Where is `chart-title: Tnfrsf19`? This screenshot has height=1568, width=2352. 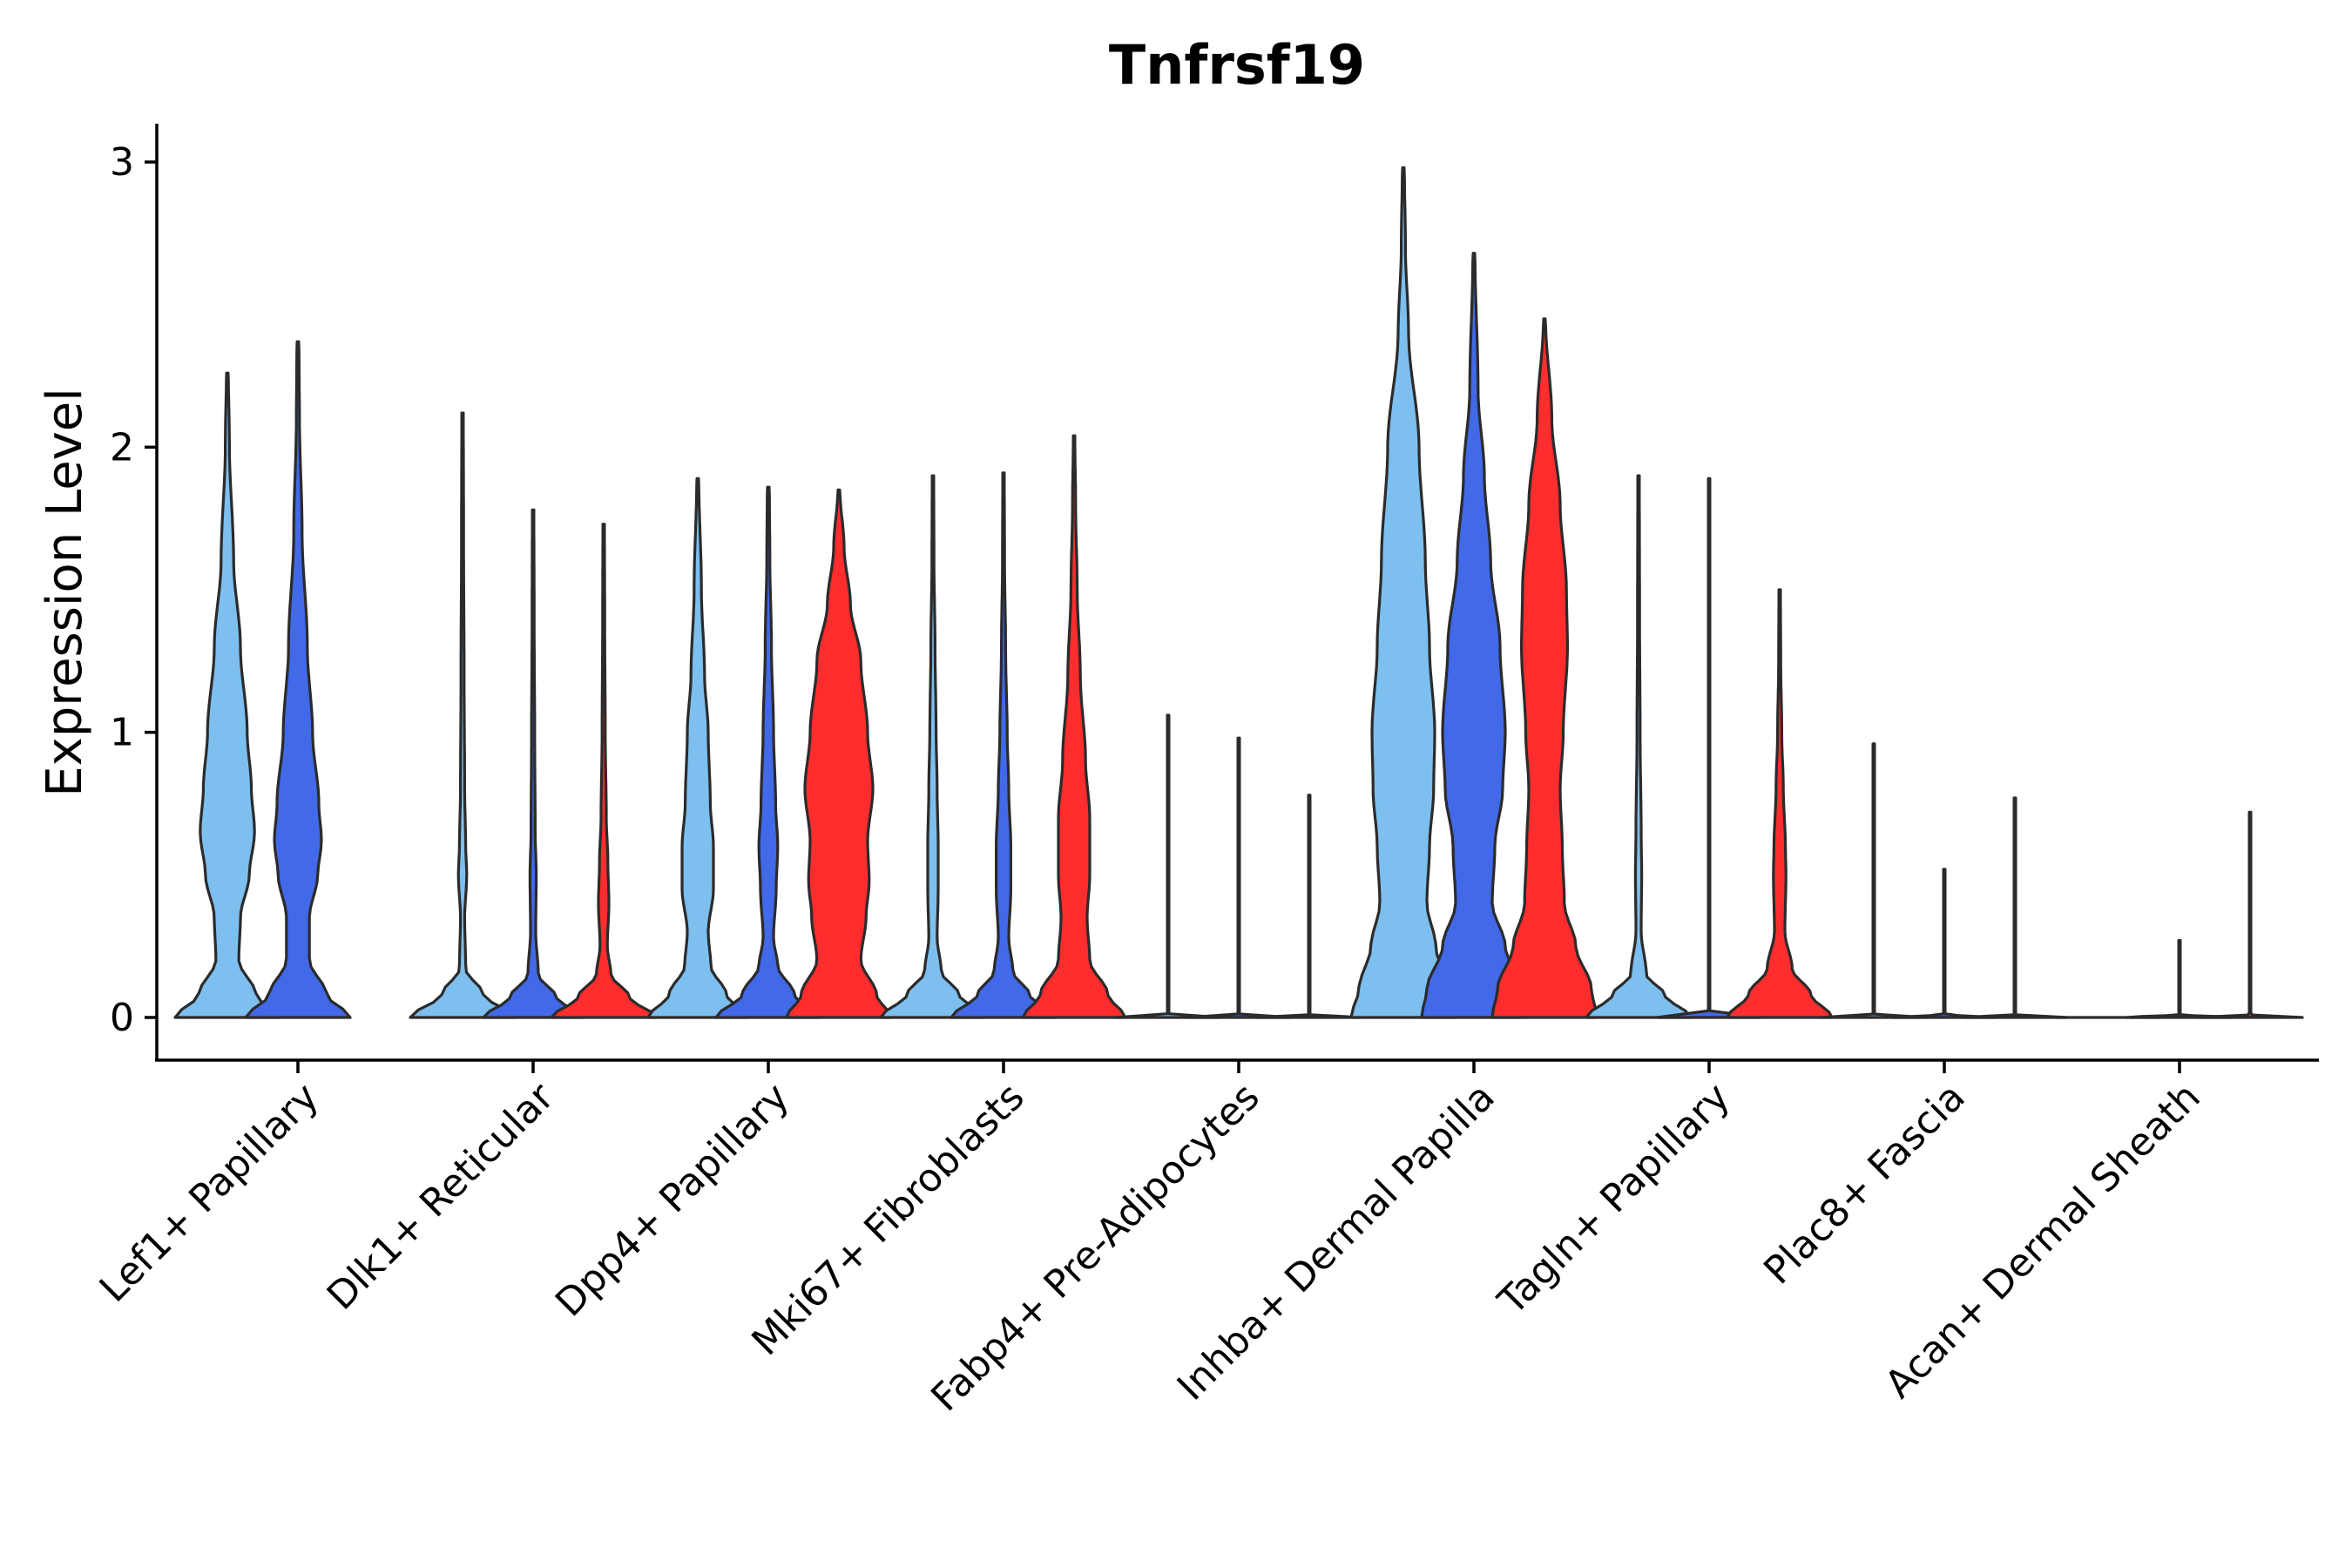
chart-title: Tnfrsf19 is located at coordinates (1237, 65).